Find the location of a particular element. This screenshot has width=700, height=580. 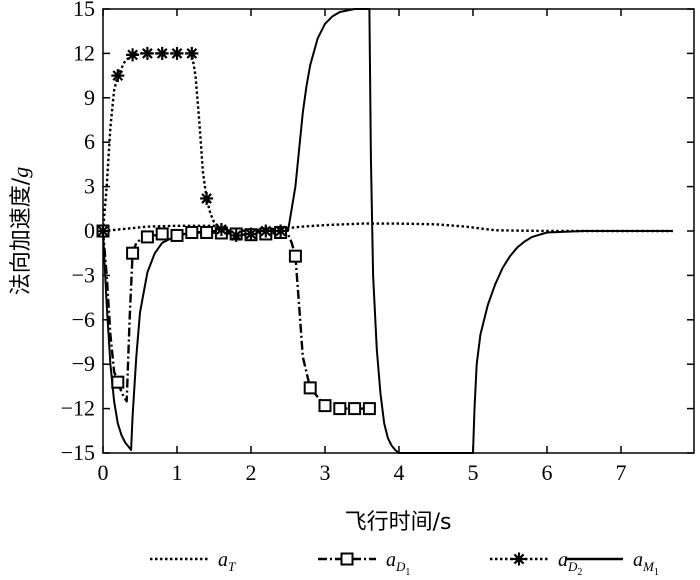

legend-label-aD2: aD2 is located at coordinates (570, 563).